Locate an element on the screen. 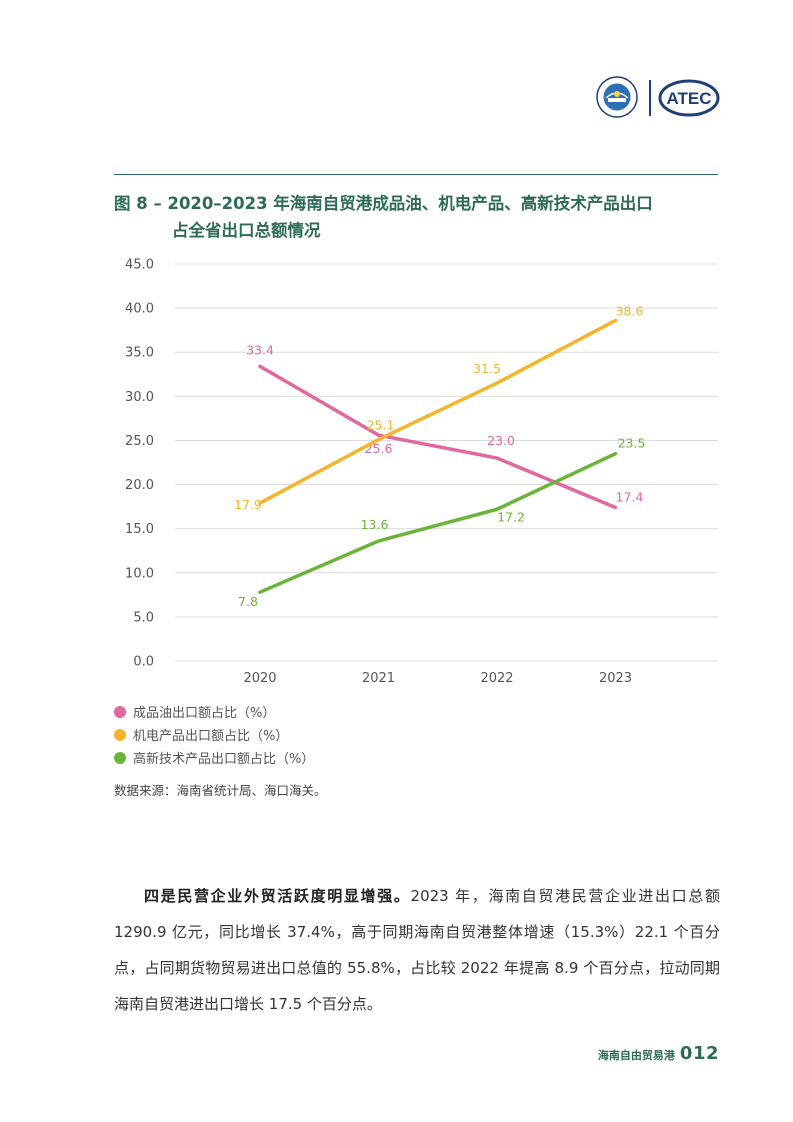 The width and height of the screenshot is (793, 1122). y-tick-label: 20.0 is located at coordinates (139, 485).